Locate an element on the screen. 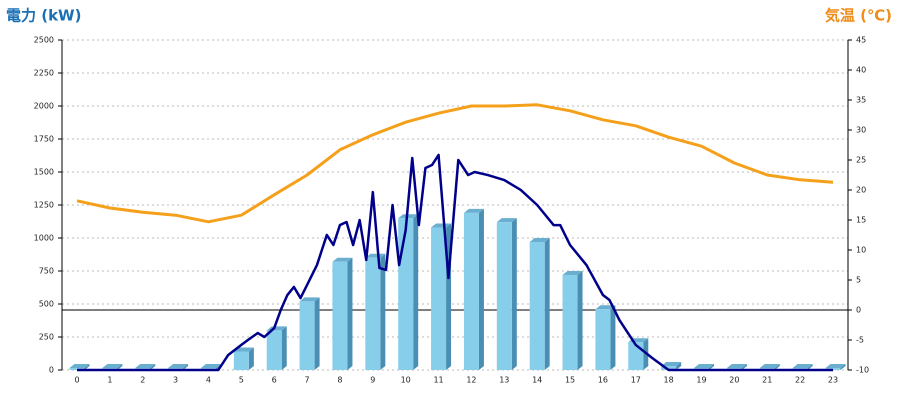 The image size is (900, 400). x-tick-label: 0 is located at coordinates (76, 380).